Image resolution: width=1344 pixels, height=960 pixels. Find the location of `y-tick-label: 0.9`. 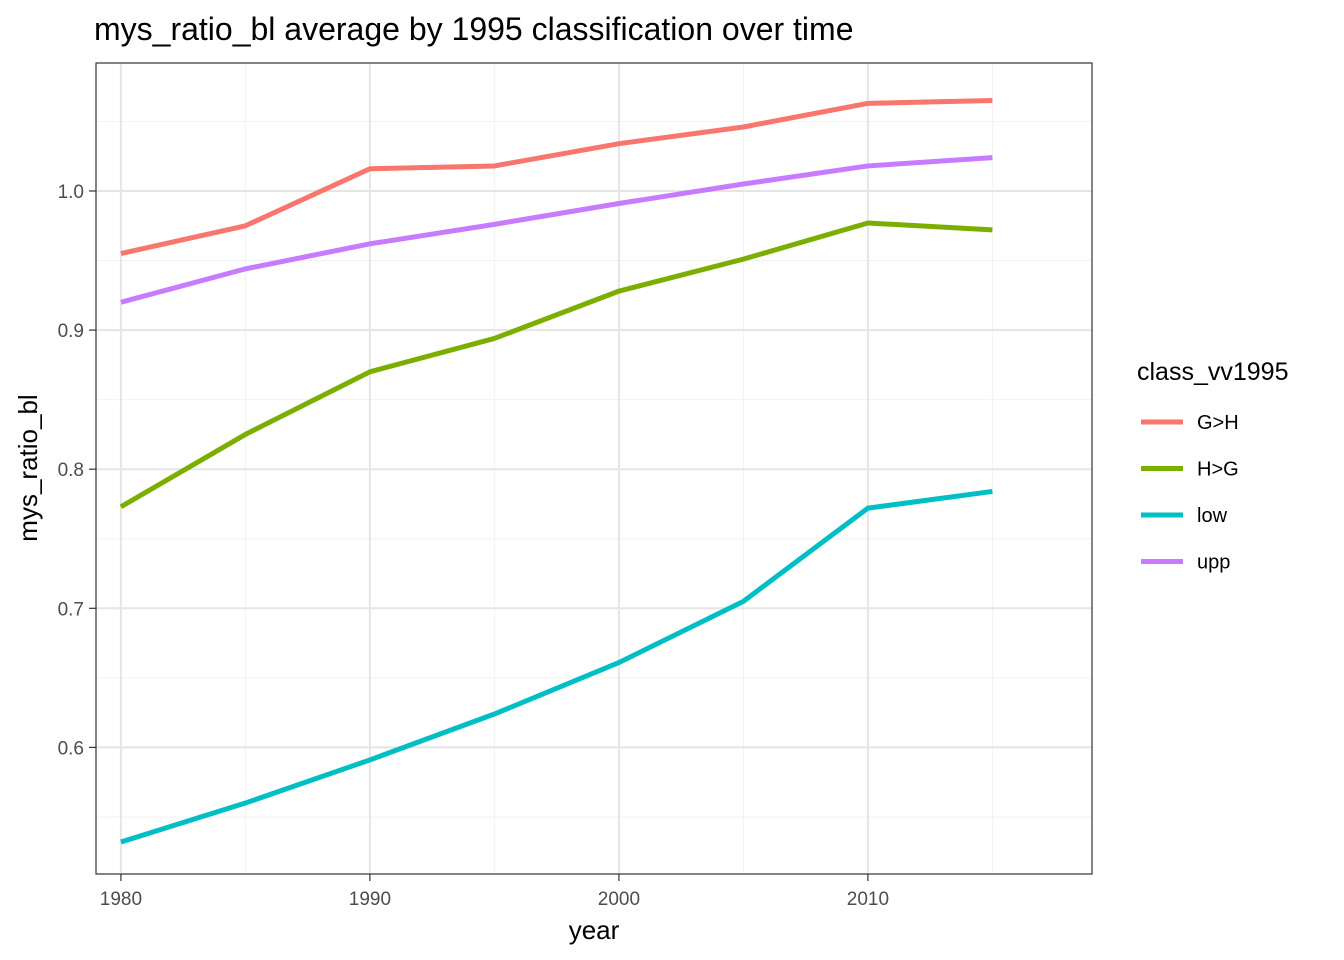

y-tick-label: 0.9 is located at coordinates (71, 331).